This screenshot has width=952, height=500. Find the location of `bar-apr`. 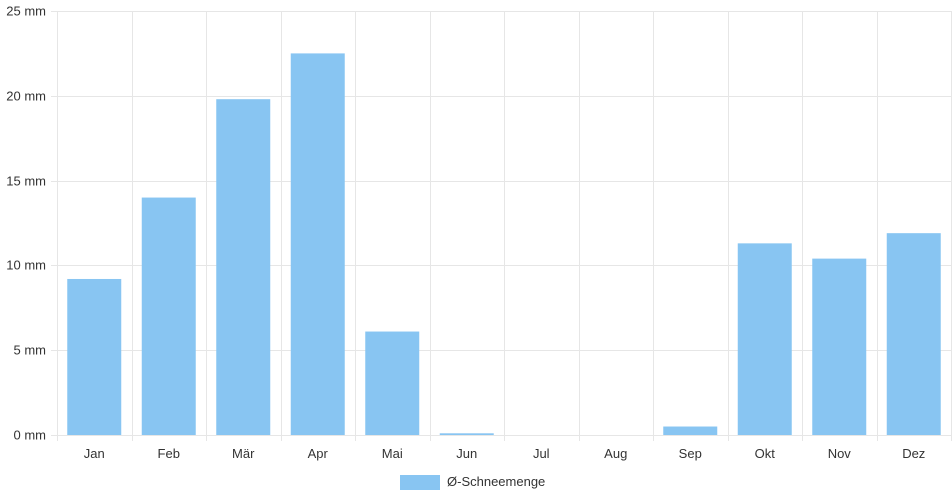

bar-apr is located at coordinates (317, 244).